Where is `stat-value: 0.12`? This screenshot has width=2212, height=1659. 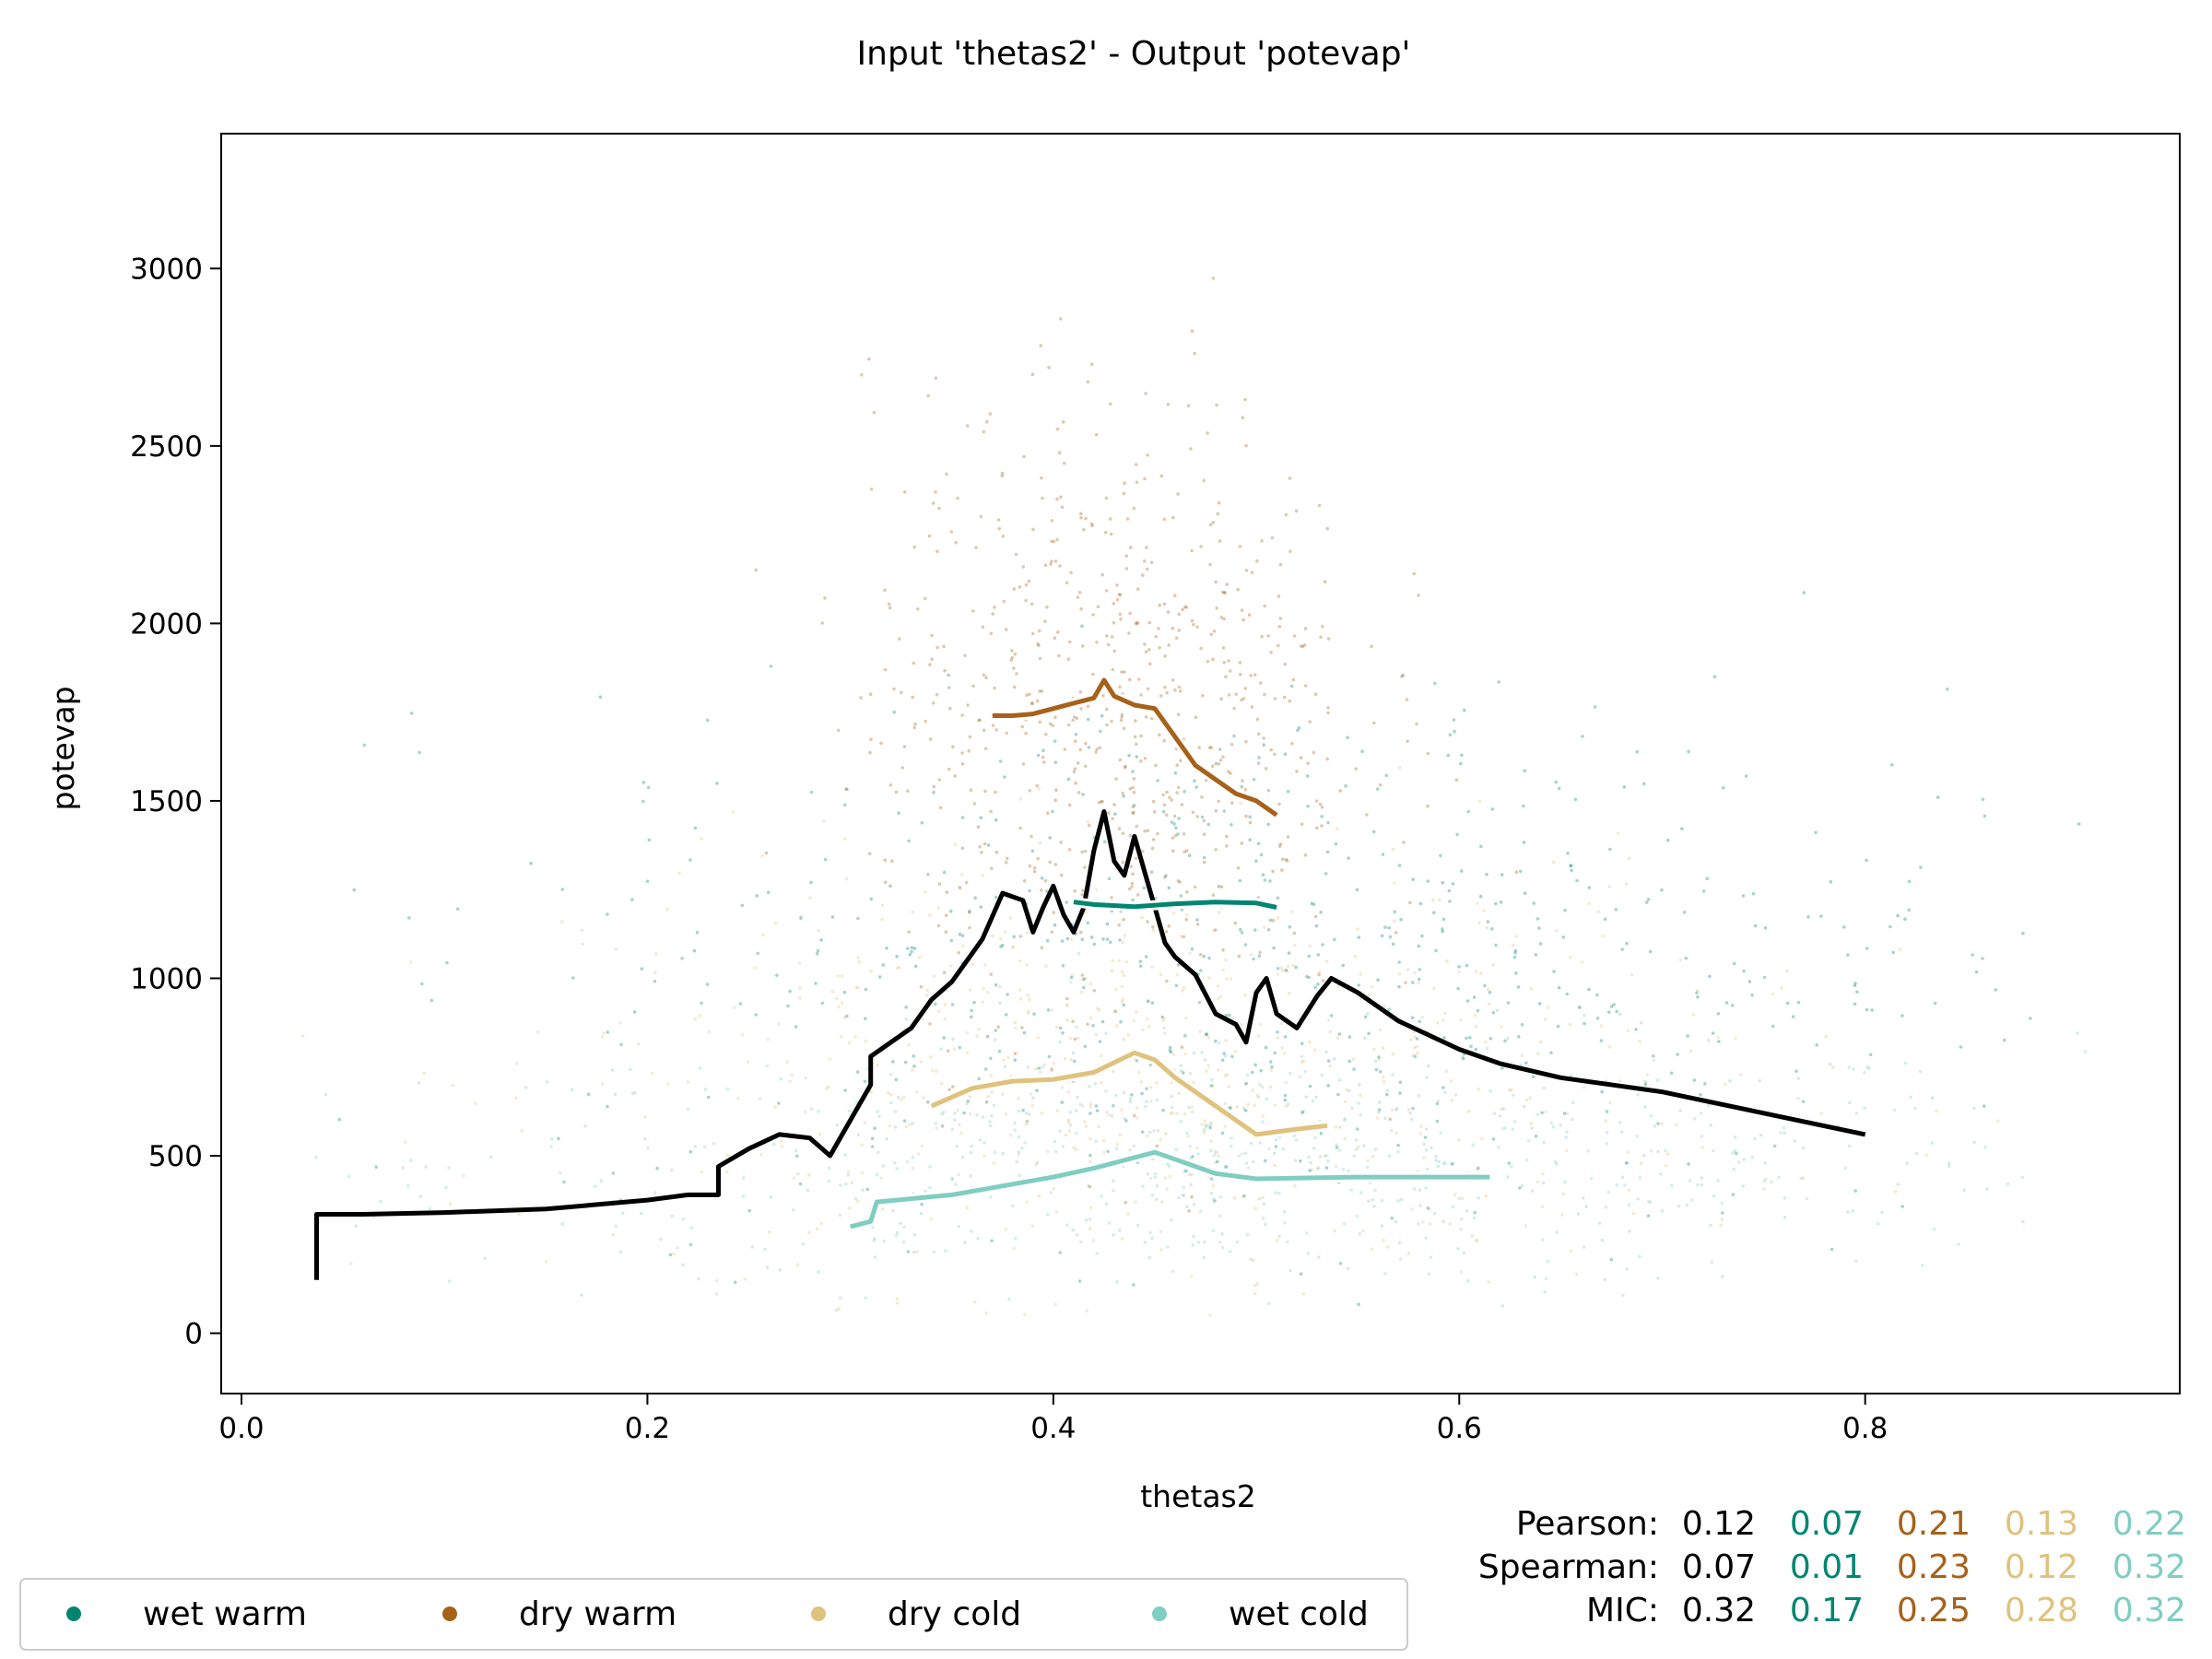
stat-value: 0.12 is located at coordinates (1719, 1524).